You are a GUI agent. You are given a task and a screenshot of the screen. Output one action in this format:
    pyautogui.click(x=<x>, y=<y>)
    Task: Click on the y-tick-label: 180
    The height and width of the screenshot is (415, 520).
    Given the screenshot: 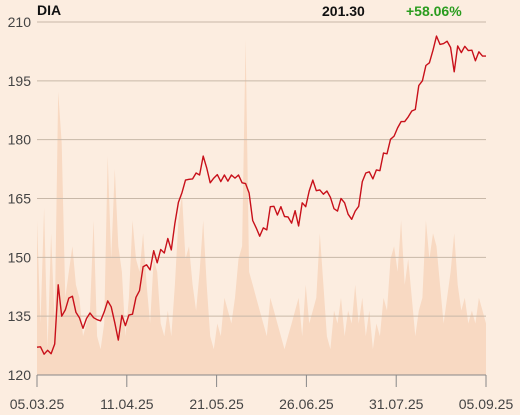 What is the action you would take?
    pyautogui.click(x=20, y=140)
    